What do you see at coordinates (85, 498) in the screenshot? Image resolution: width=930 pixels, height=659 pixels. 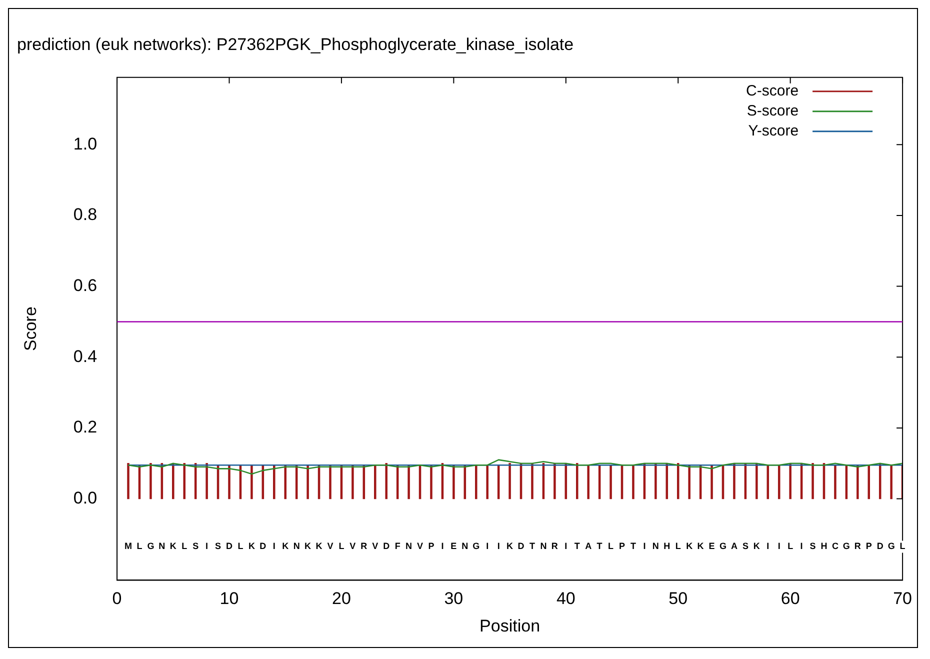 I see `y-tick-label: 0.0` at bounding box center [85, 498].